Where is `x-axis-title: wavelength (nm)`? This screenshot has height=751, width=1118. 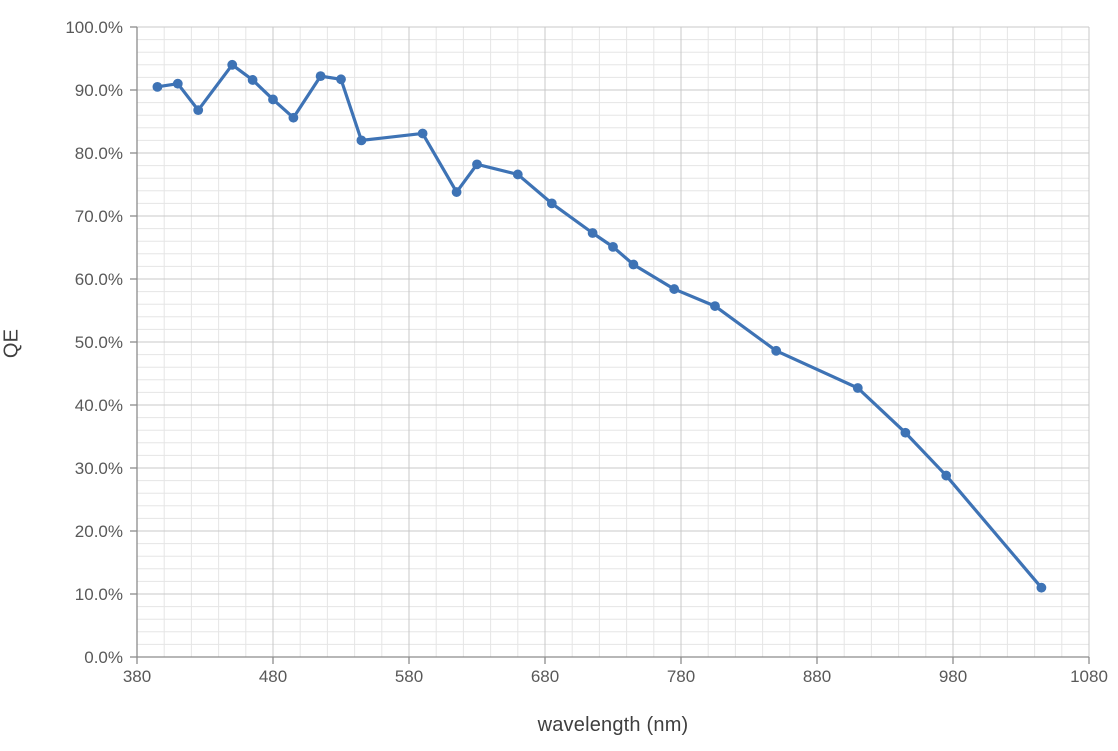 x-axis-title: wavelength (nm) is located at coordinates (613, 725).